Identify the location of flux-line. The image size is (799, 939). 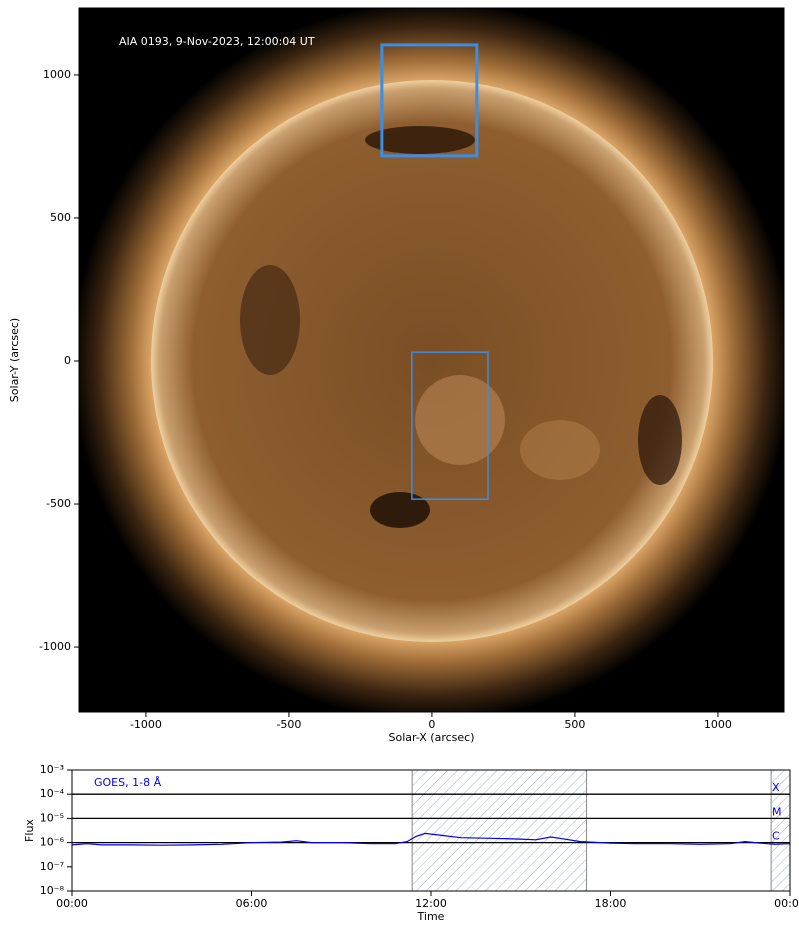
(431, 839).